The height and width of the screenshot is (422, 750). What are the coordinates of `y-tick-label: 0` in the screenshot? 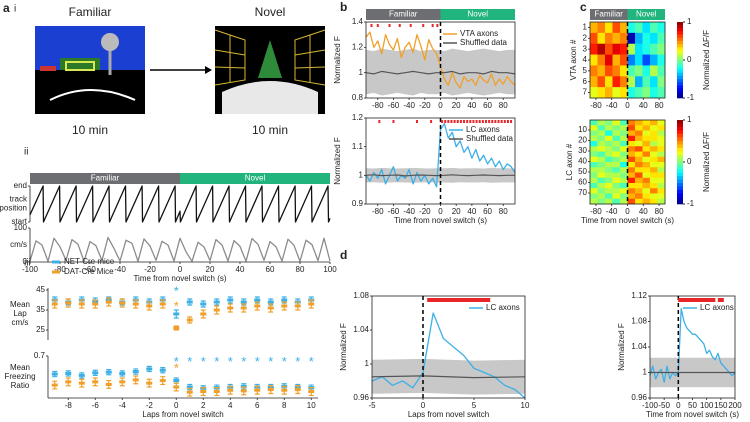 It's located at (25, 261).